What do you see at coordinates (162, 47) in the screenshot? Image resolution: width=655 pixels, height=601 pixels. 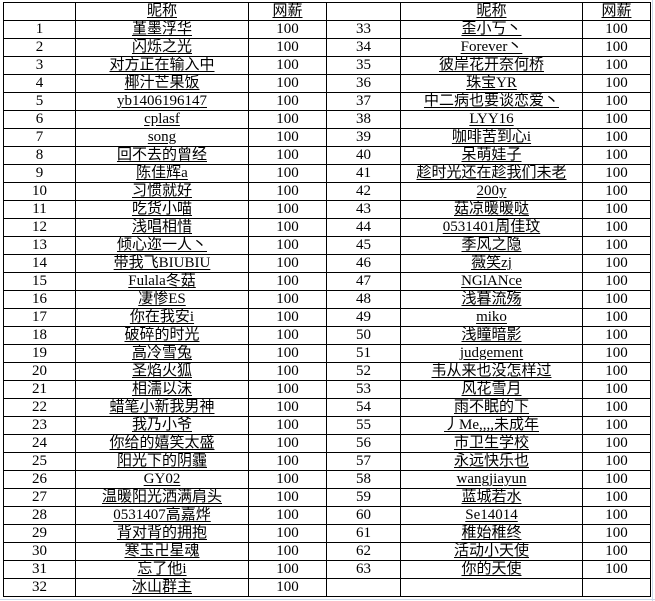 I see `nickname-cell: 闪烁之光` at bounding box center [162, 47].